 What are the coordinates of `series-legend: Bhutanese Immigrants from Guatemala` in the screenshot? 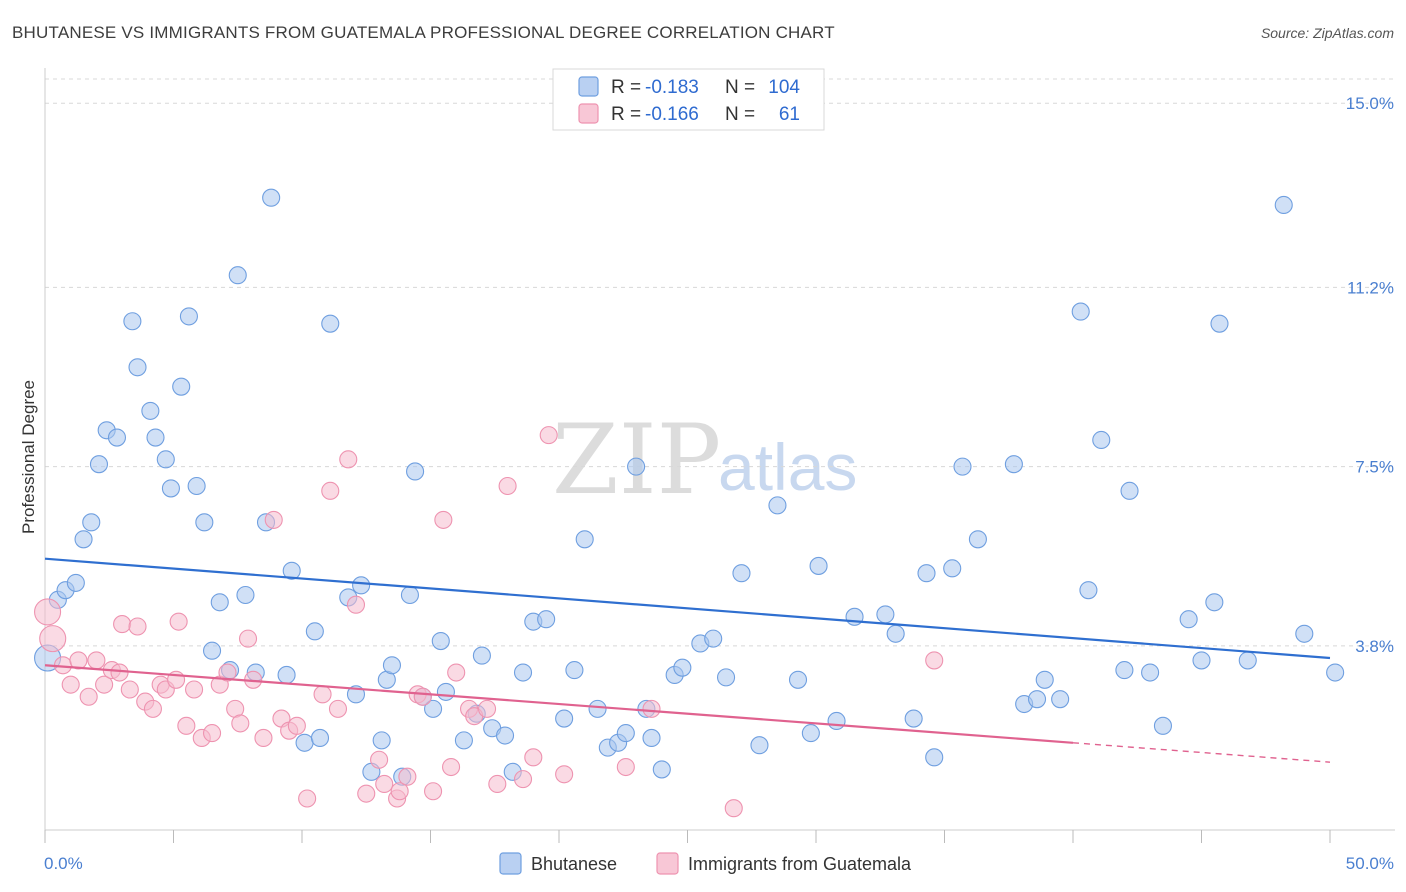 It's located at (705, 863).